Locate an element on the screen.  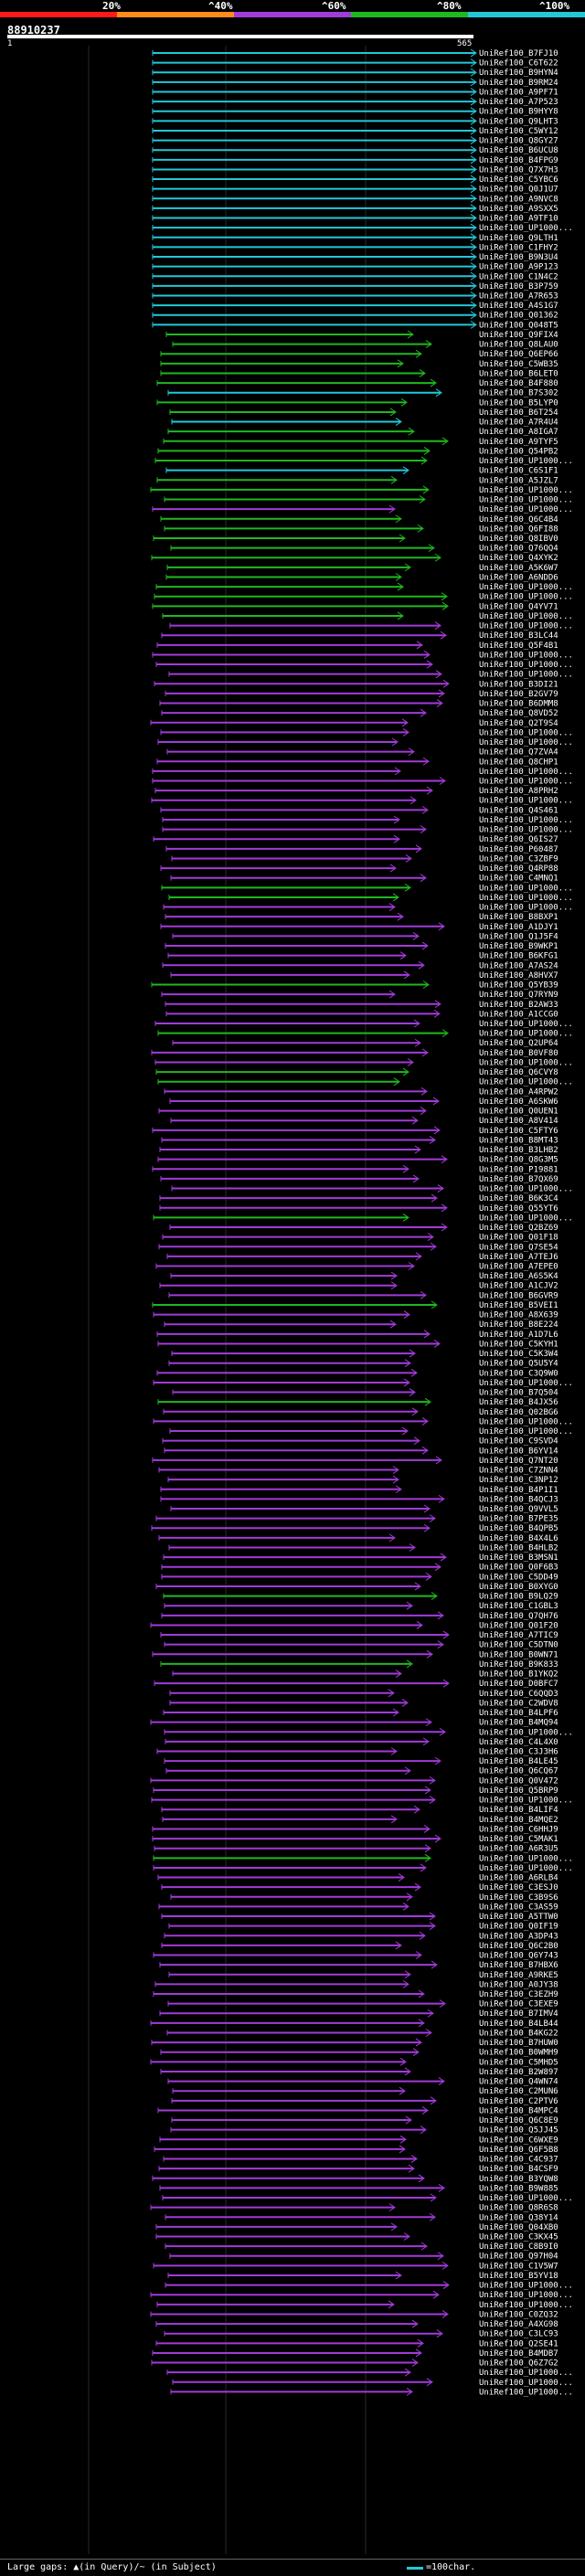
hit-row: UniRef100_C1FHY2 is located at coordinates (355, 247).